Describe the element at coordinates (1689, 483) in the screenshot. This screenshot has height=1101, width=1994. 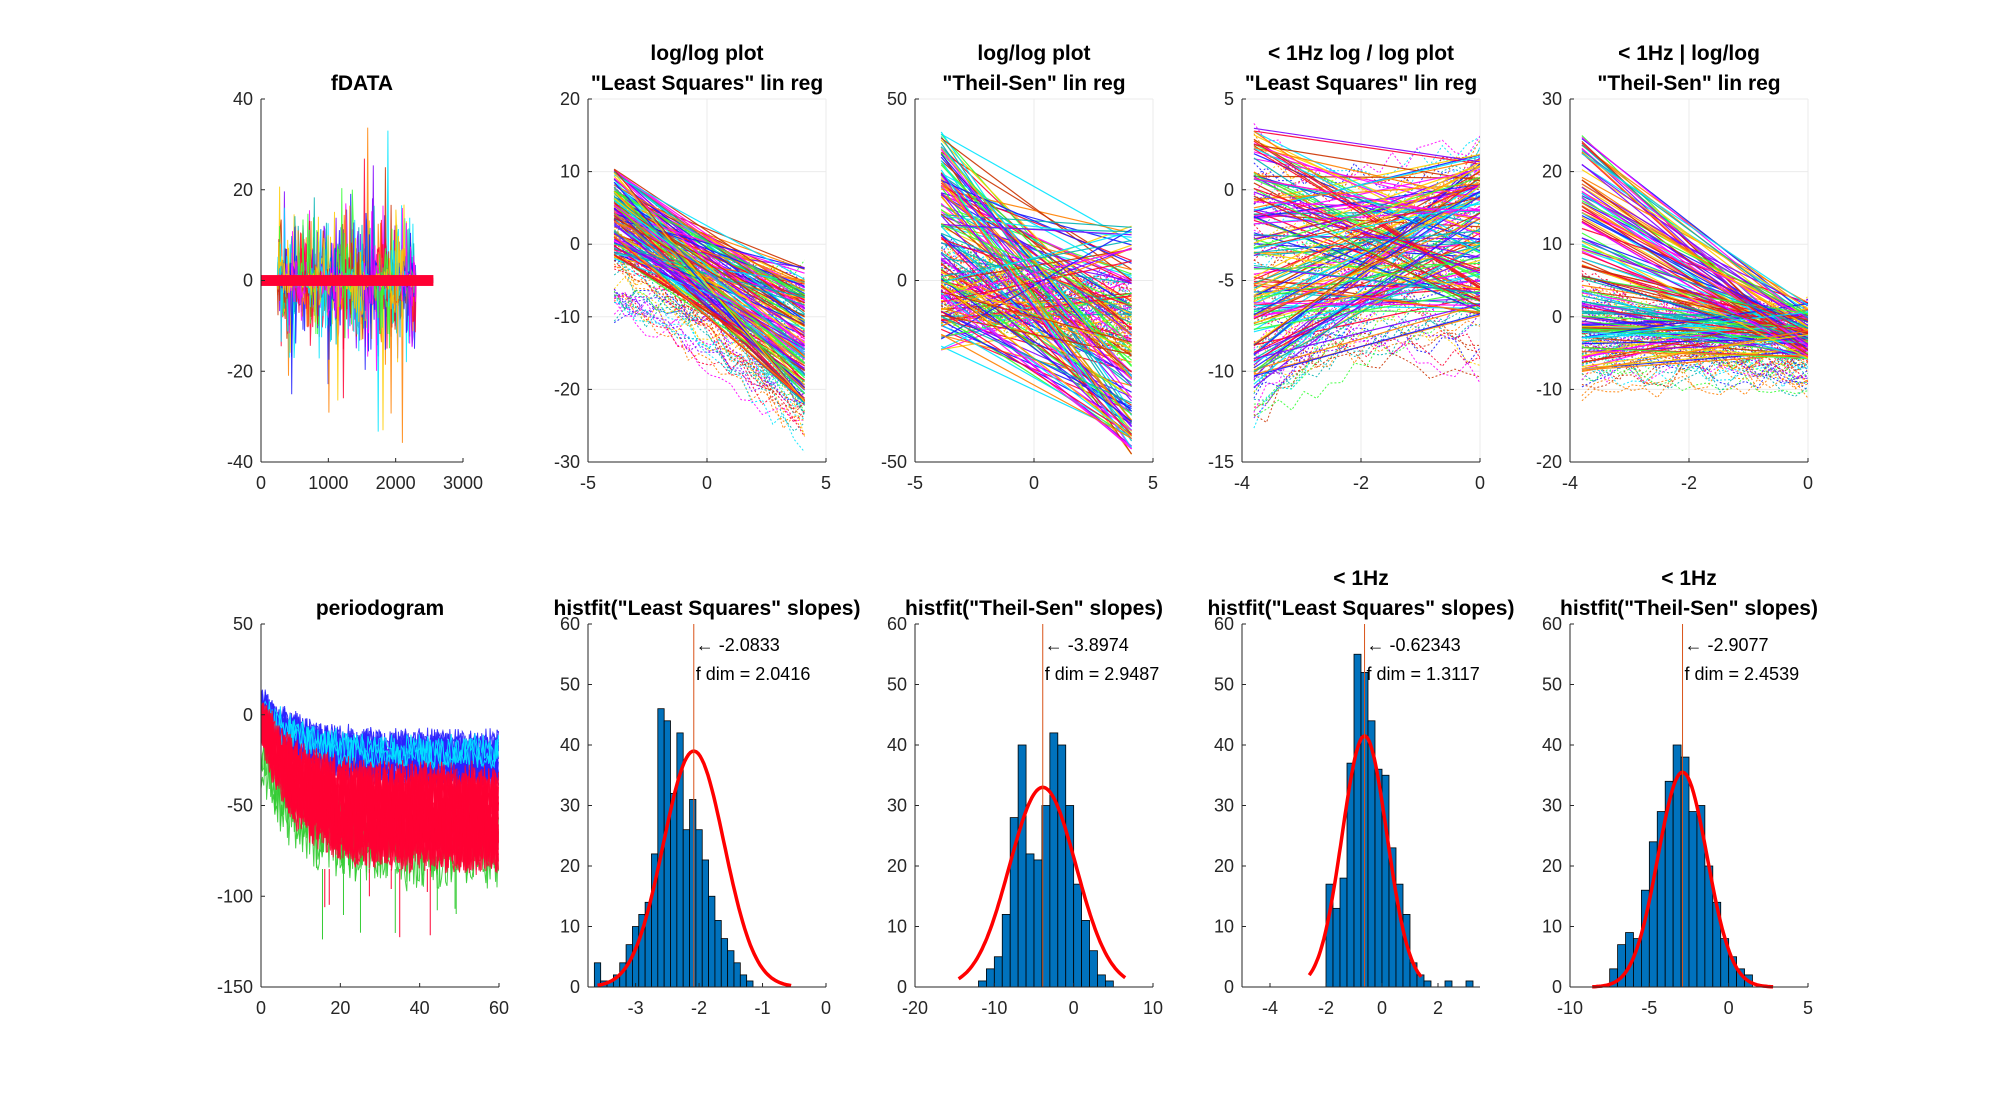
I see `x-tick-label: -2` at that location.